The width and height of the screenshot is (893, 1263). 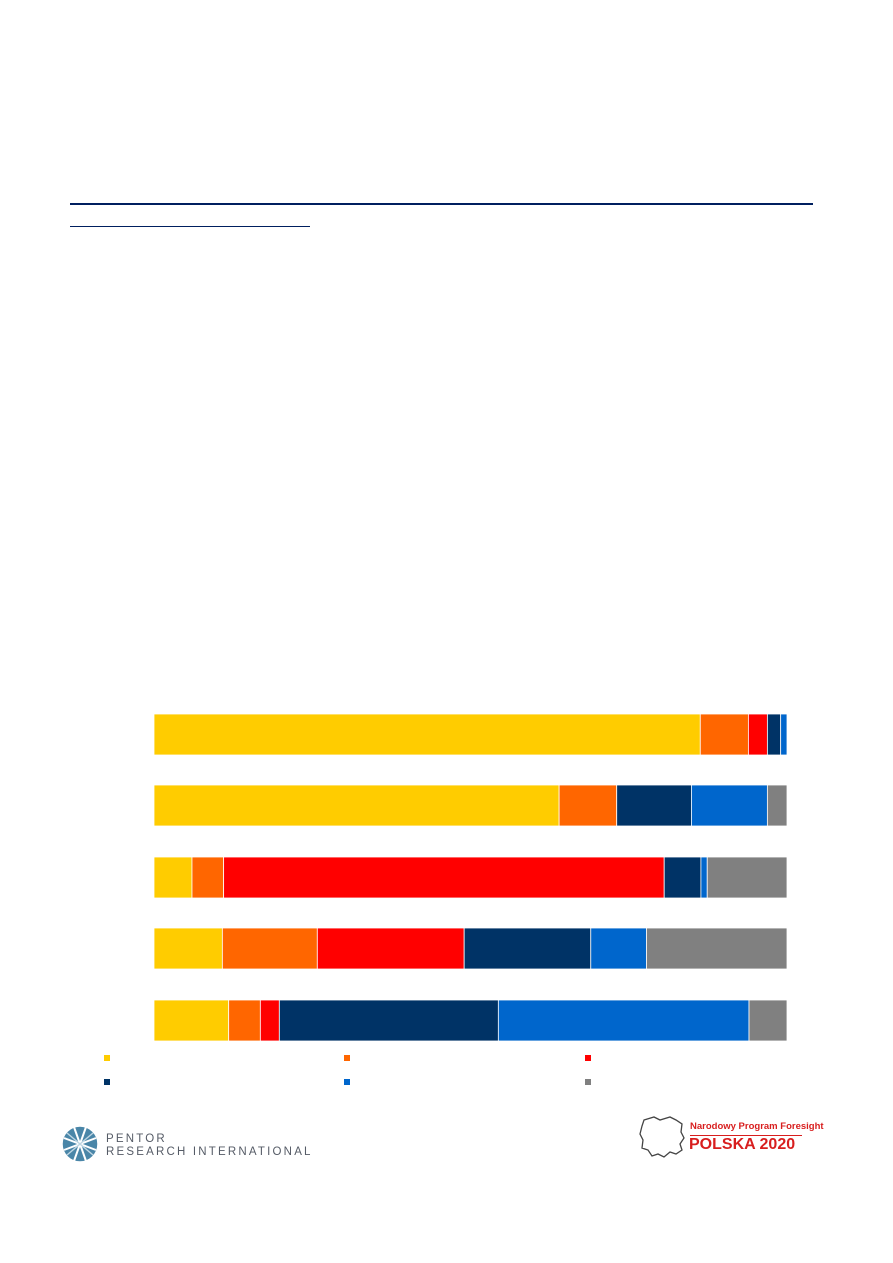 I want to click on foresight-logo: Narodowy Program Foresight POLSKA 2020, so click(x=730, y=1137).